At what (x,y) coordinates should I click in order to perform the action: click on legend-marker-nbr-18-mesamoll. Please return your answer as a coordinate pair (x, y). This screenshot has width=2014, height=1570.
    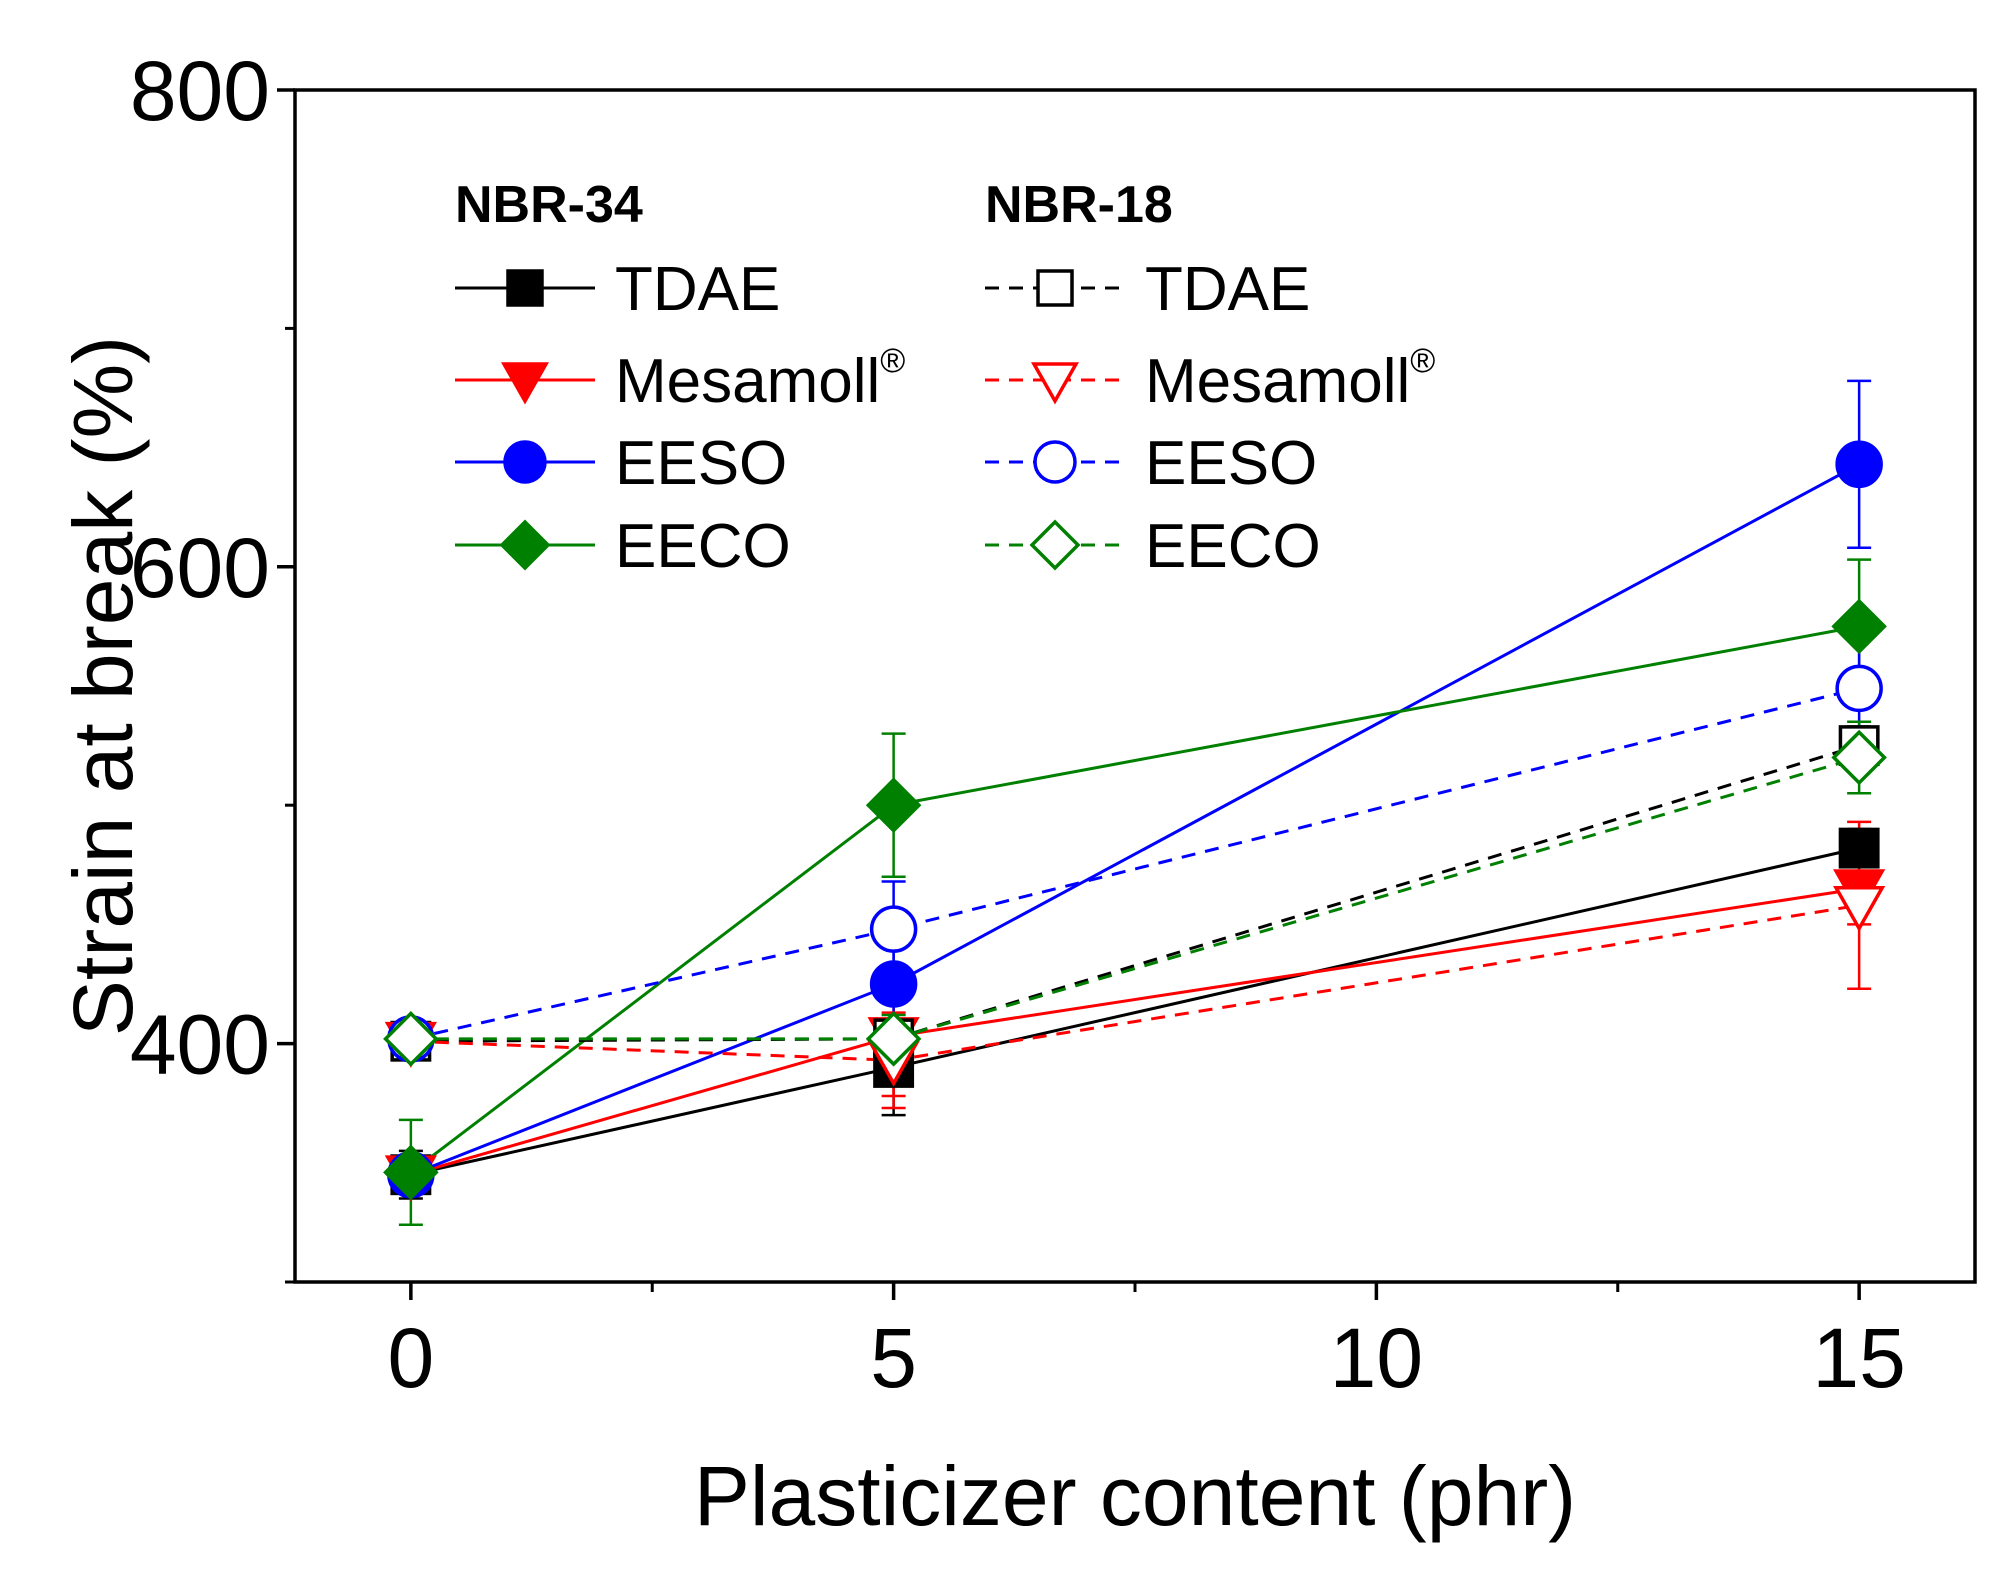
    Looking at the image, I should click on (1055, 383).